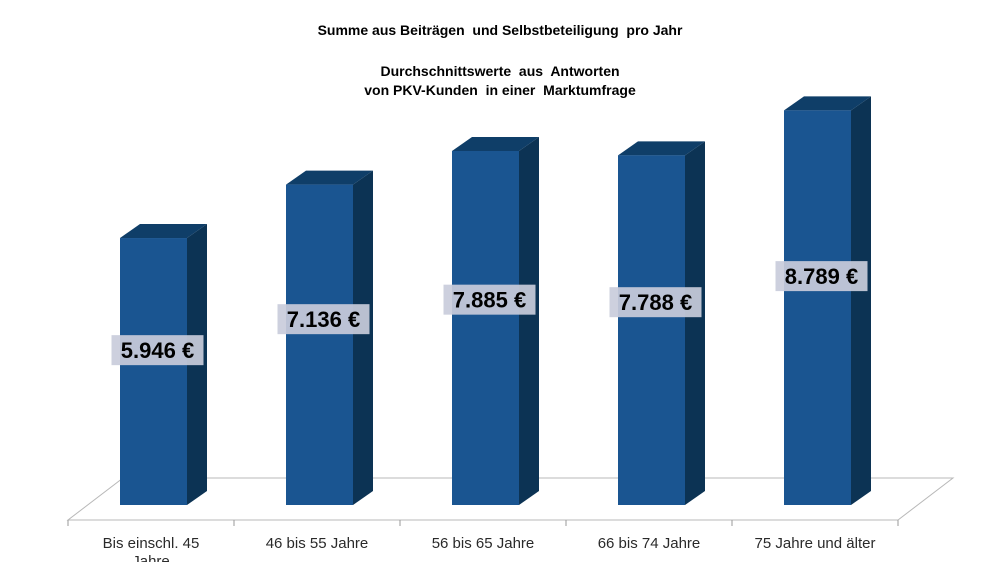 This screenshot has height=562, width=1000. I want to click on x-tick-label: 46 bis 55 Jahre, so click(317, 543).